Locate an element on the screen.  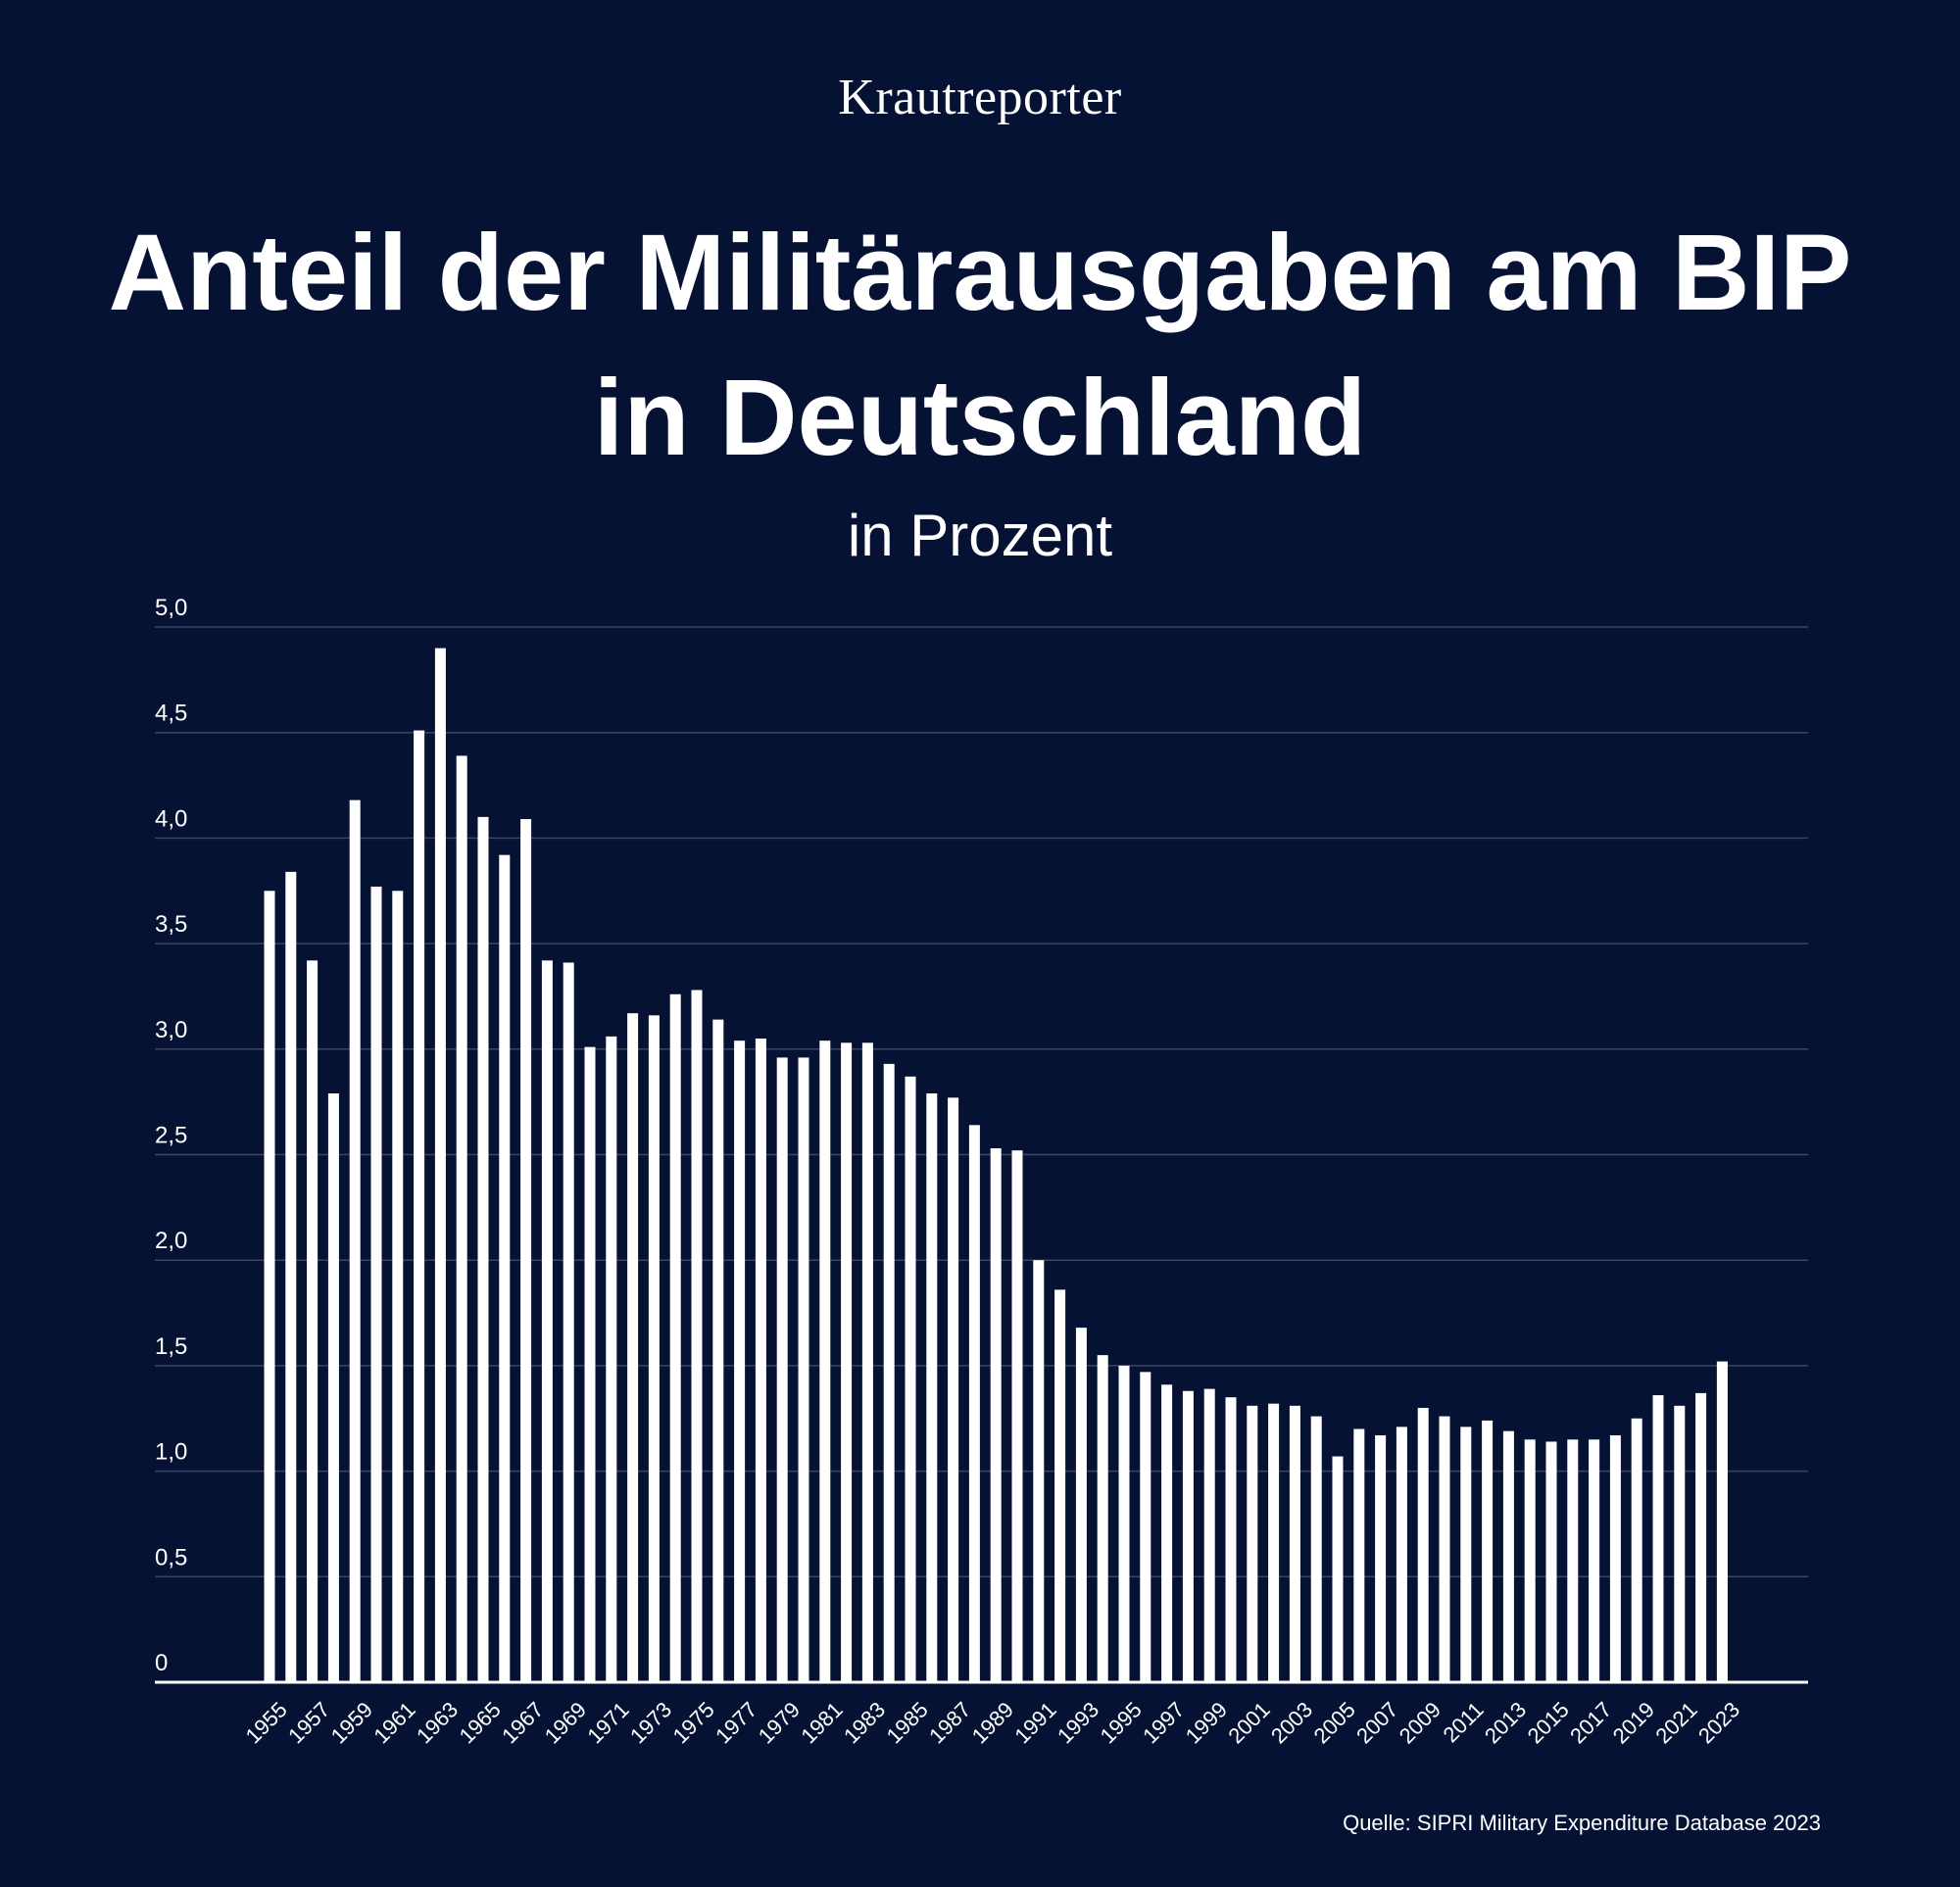
x-tick-label: 1959 is located at coordinates (351, 1722).